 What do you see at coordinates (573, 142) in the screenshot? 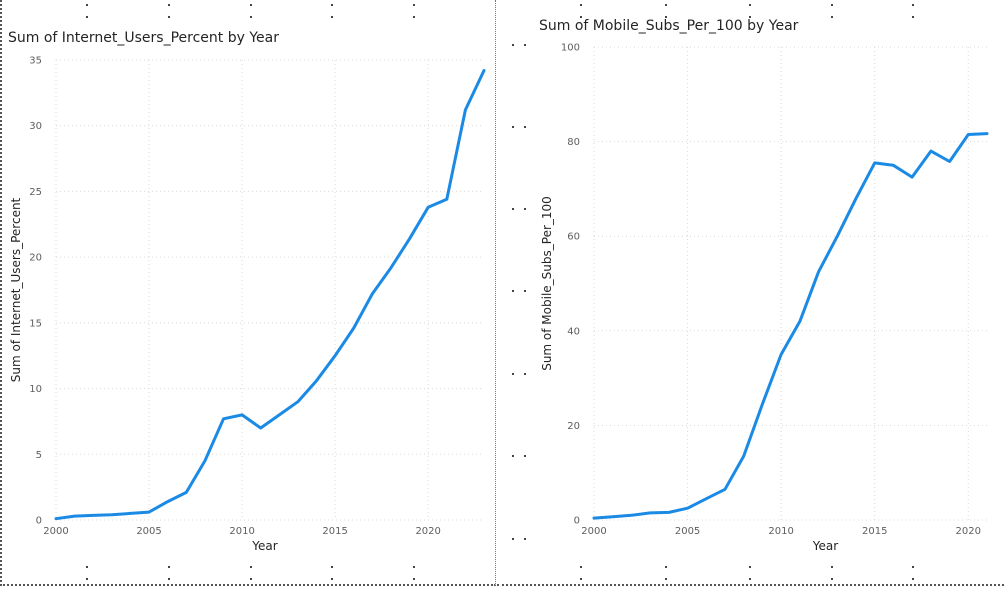
I see `y-tick-label: 80` at bounding box center [573, 142].